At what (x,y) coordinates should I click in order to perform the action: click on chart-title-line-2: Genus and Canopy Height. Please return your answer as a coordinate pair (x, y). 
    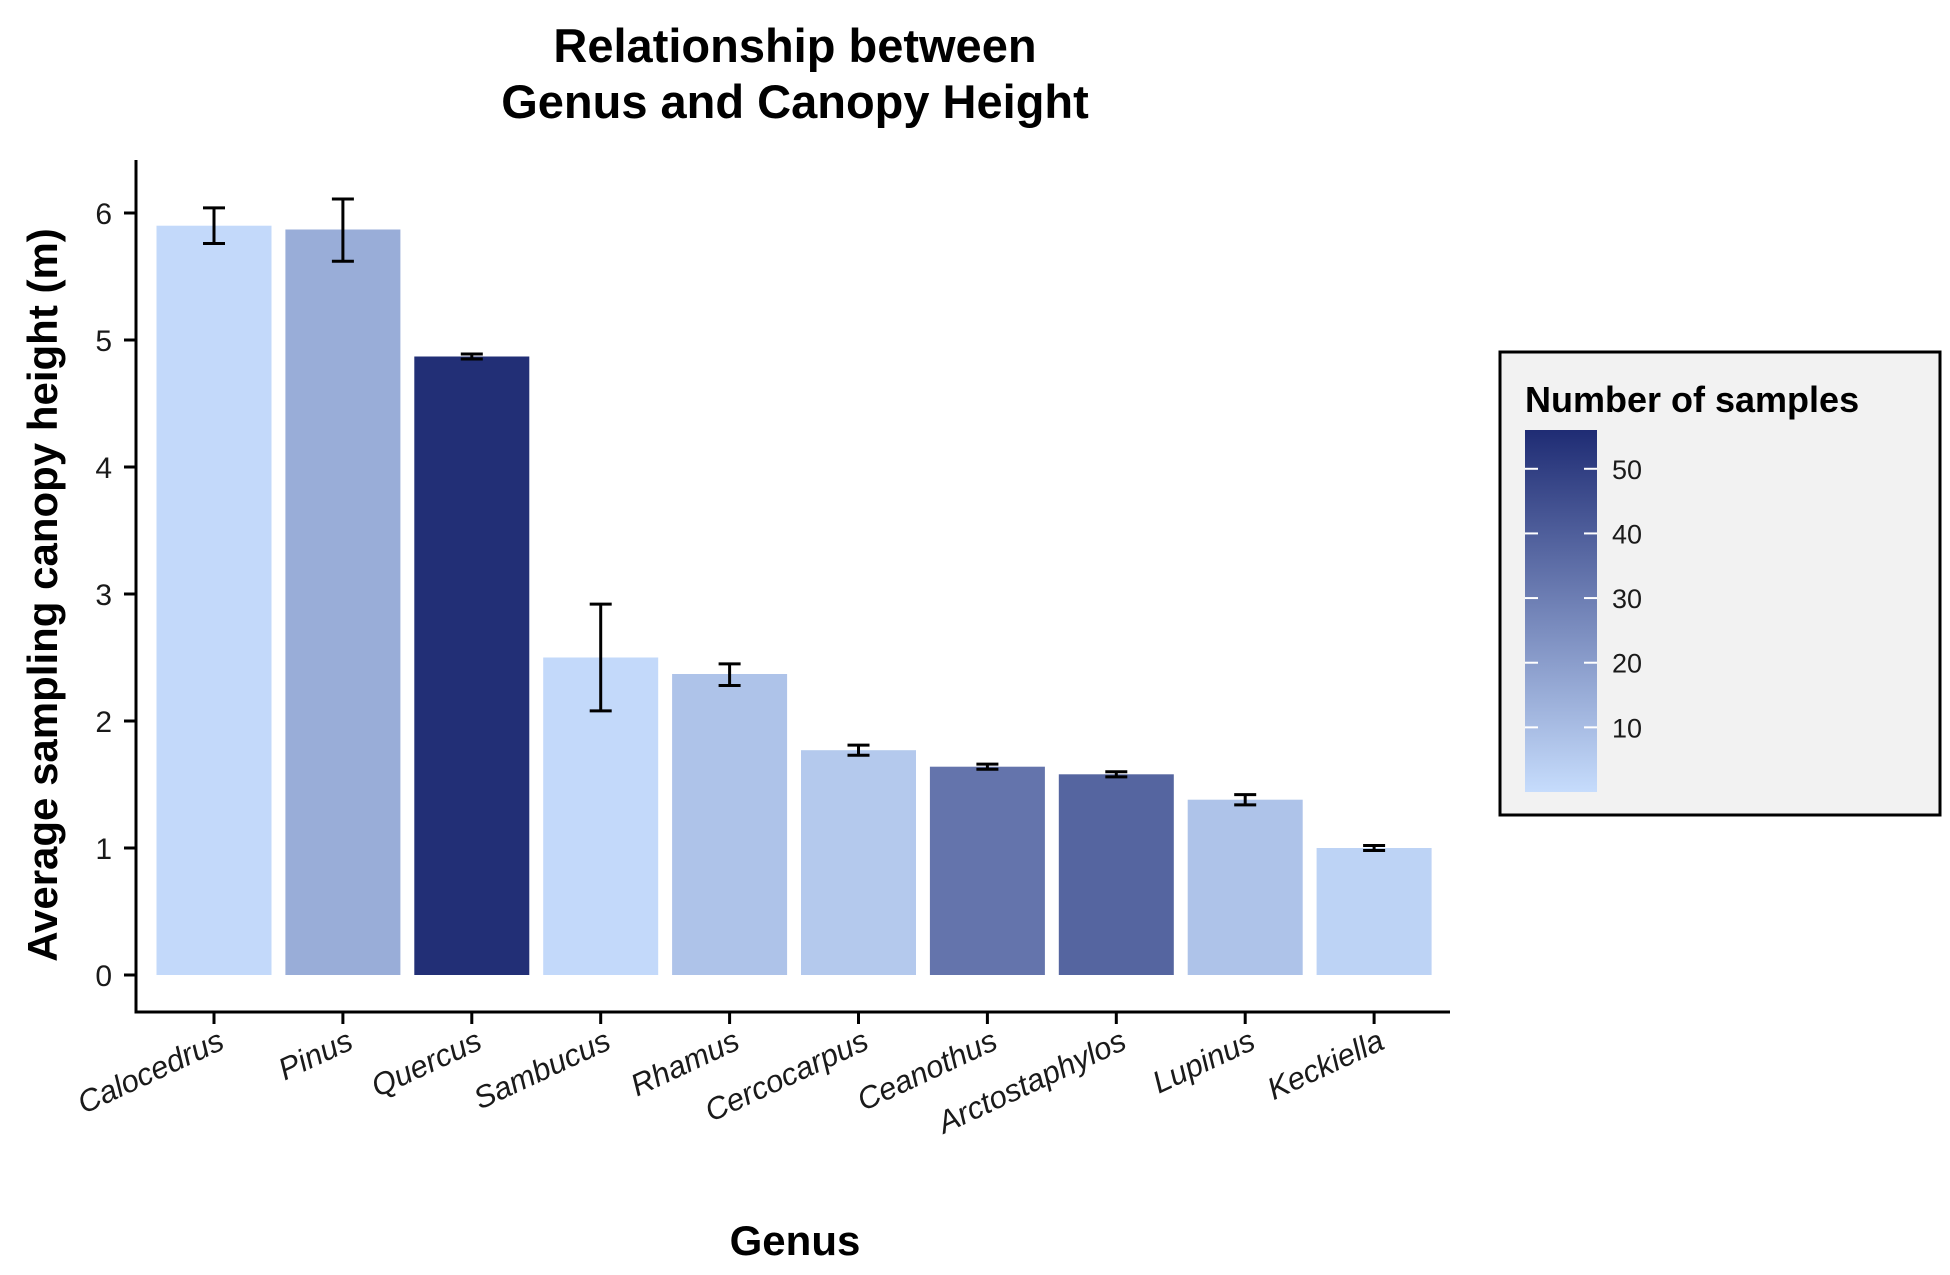
    Looking at the image, I should click on (795, 101).